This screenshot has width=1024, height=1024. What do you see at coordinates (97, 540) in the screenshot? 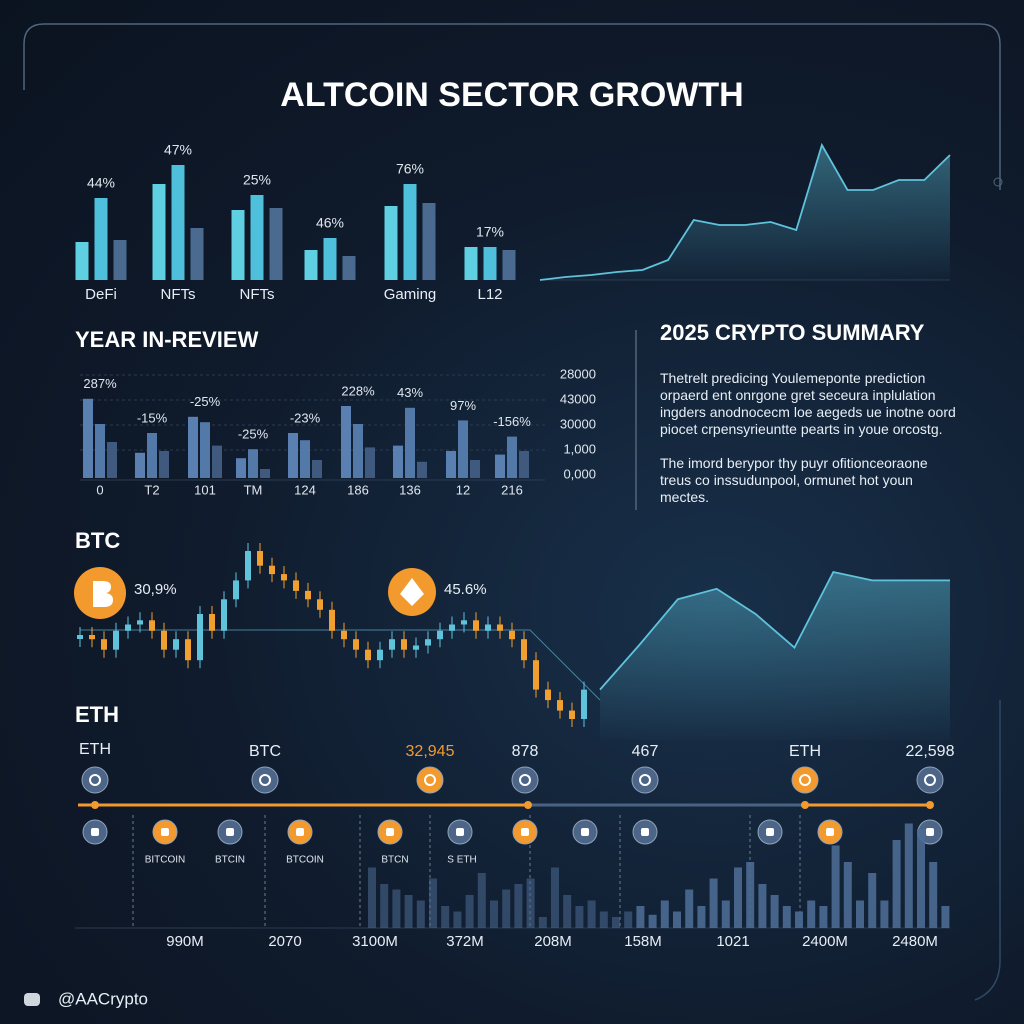
I see `section-title: BTC` at bounding box center [97, 540].